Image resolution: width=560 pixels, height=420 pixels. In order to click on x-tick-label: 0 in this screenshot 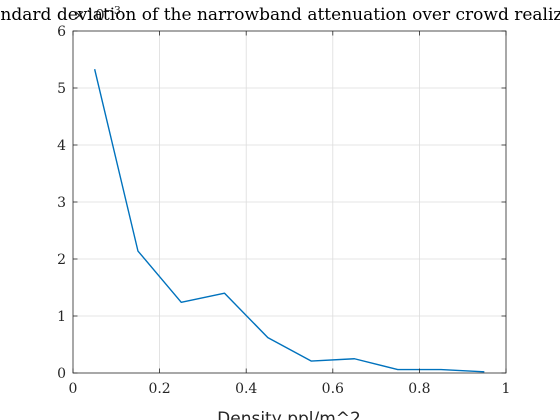, I will do `click(73, 389)`.